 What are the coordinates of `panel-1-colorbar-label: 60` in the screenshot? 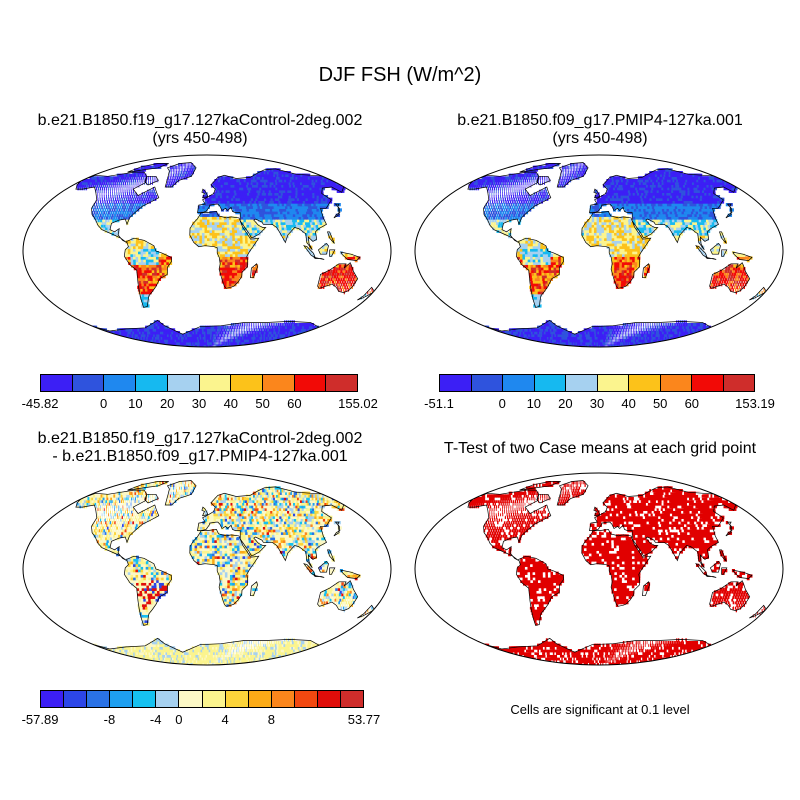 It's located at (294, 403).